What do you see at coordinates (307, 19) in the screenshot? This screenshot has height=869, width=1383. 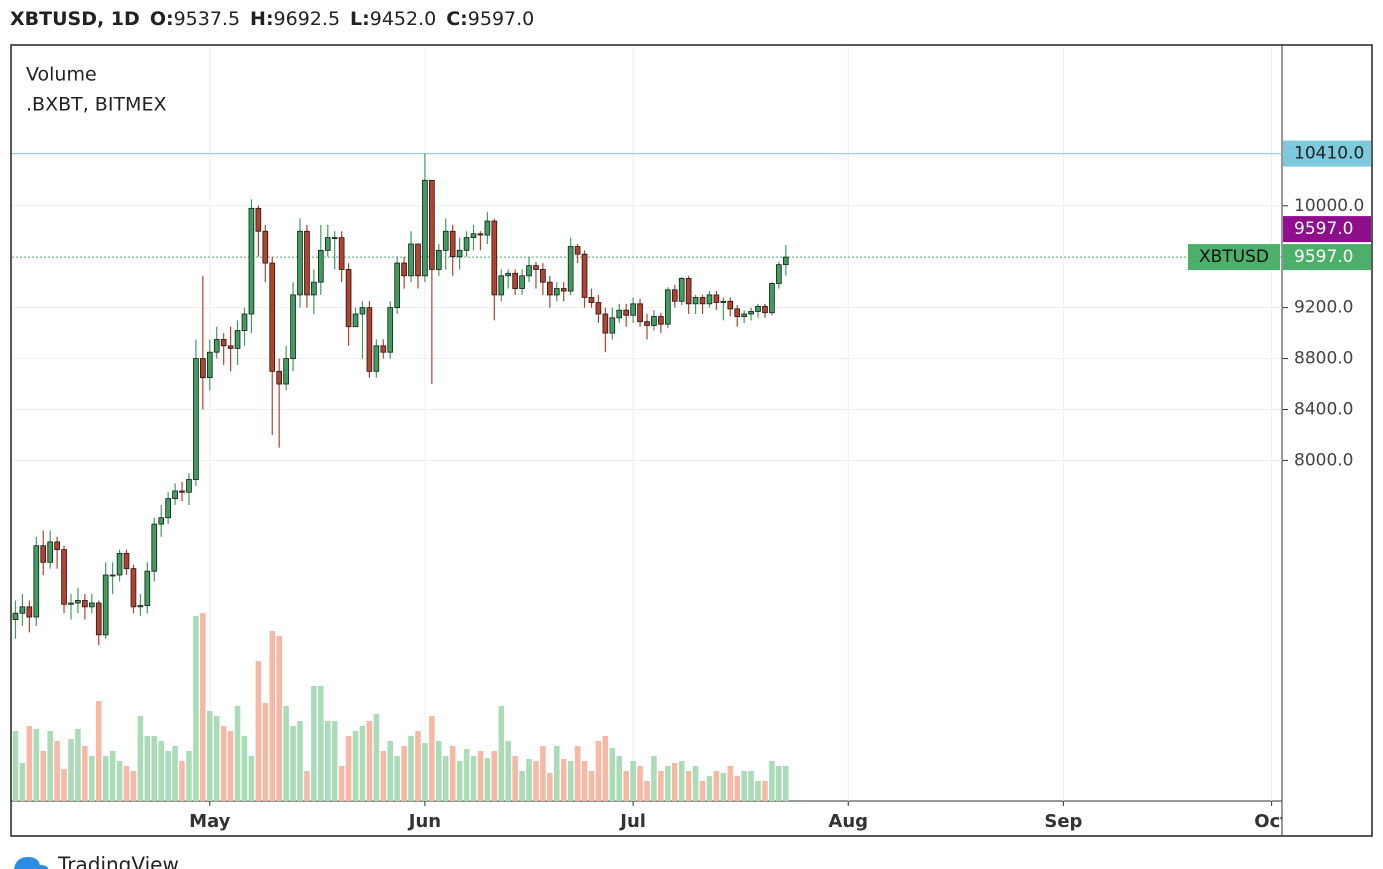 I see `header-text: 9692.5` at bounding box center [307, 19].